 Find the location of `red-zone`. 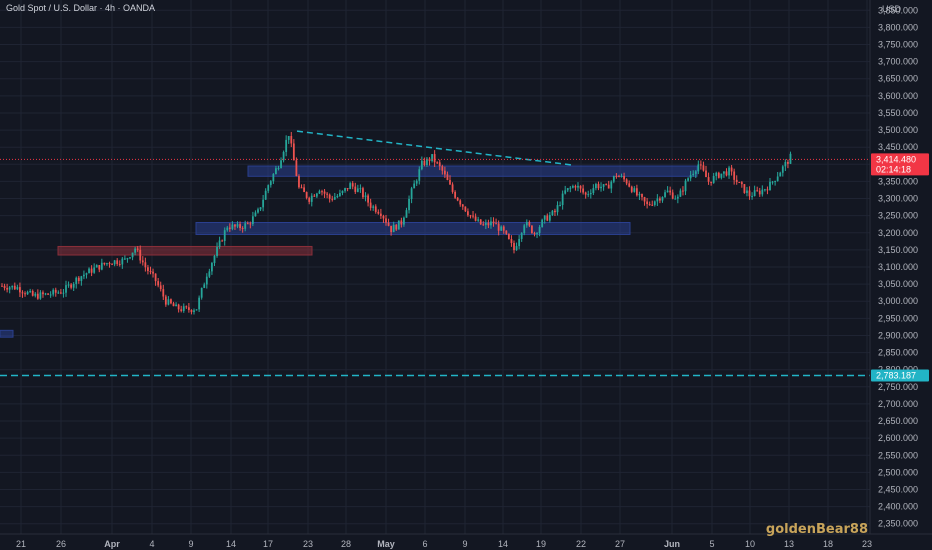

red-zone is located at coordinates (185, 250).